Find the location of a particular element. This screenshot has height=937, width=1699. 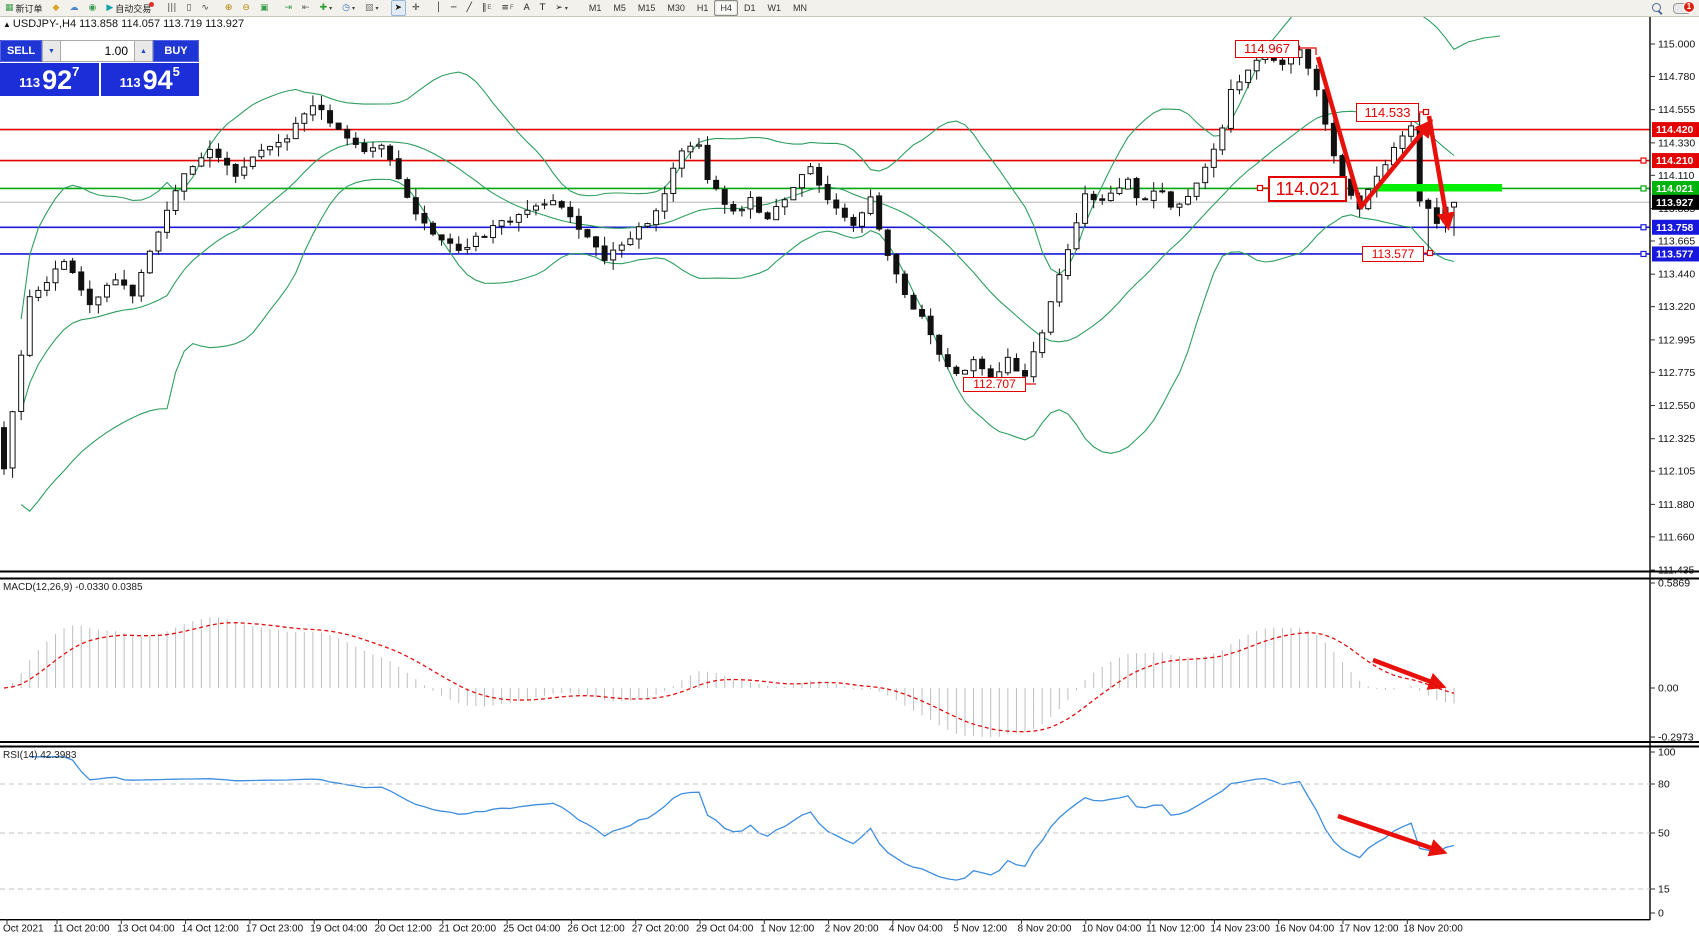

macd-forecast-arrow is located at coordinates (1409, 673).